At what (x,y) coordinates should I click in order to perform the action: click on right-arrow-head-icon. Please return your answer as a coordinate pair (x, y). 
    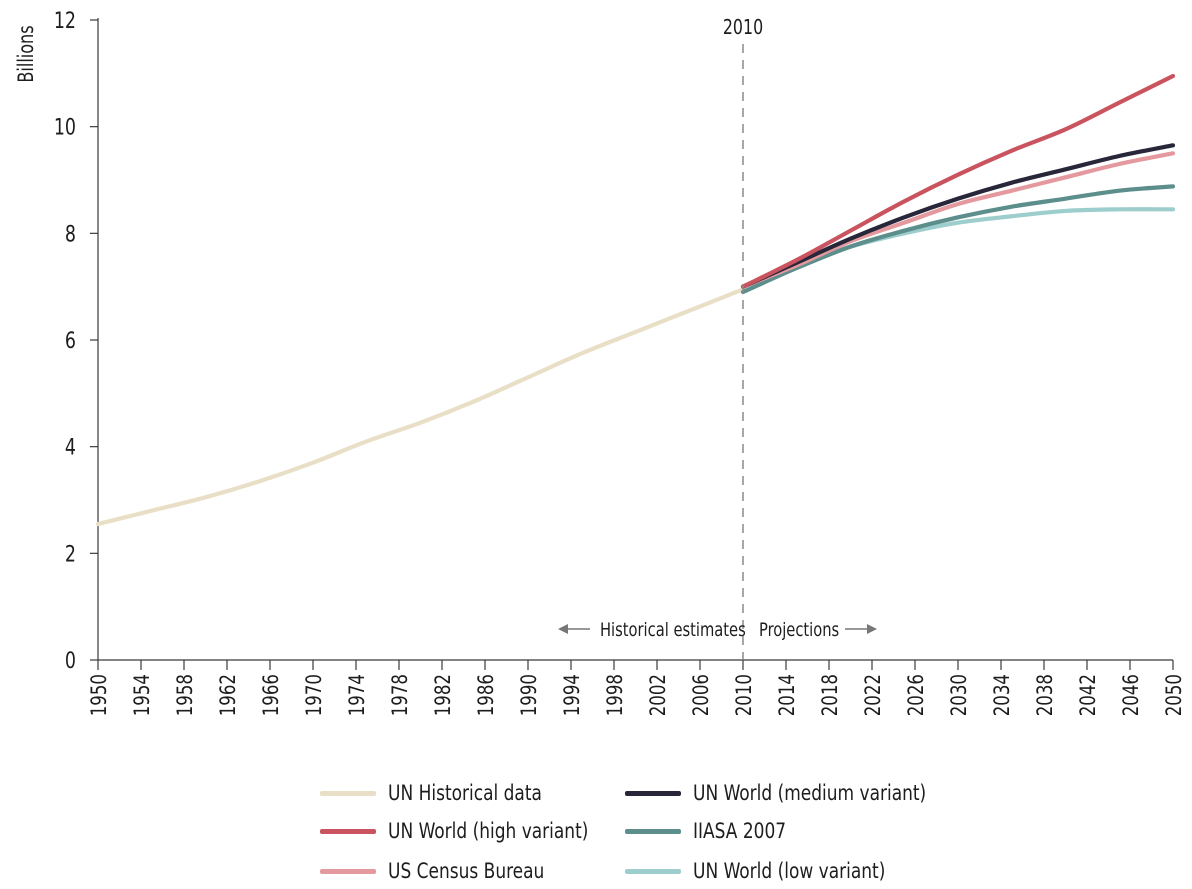
    Looking at the image, I should click on (872, 629).